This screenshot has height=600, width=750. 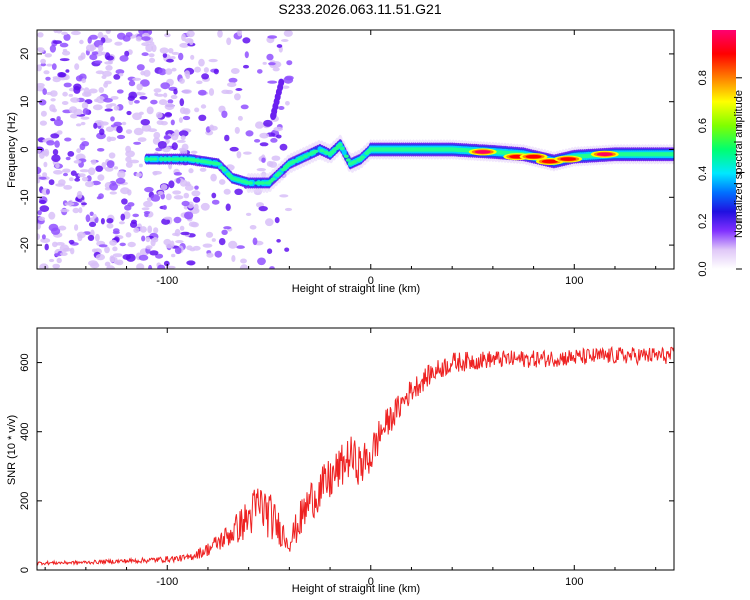 I want to click on figure-title: S233.2026.063.11.51.G21, so click(x=359, y=9).